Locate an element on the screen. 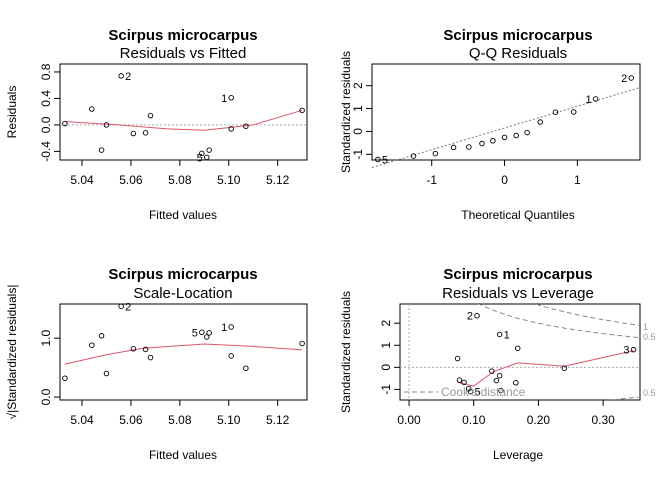 The image size is (672, 480). panel4-points: 5 2 1 3 is located at coordinates (545, 355).